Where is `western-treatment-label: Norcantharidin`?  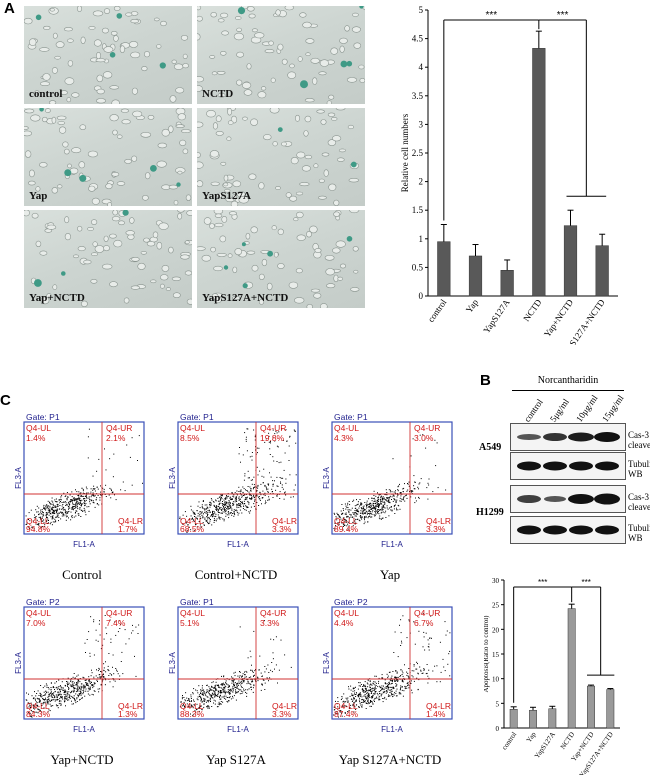
western-treatment-label: Norcantharidin is located at coordinates (568, 380).